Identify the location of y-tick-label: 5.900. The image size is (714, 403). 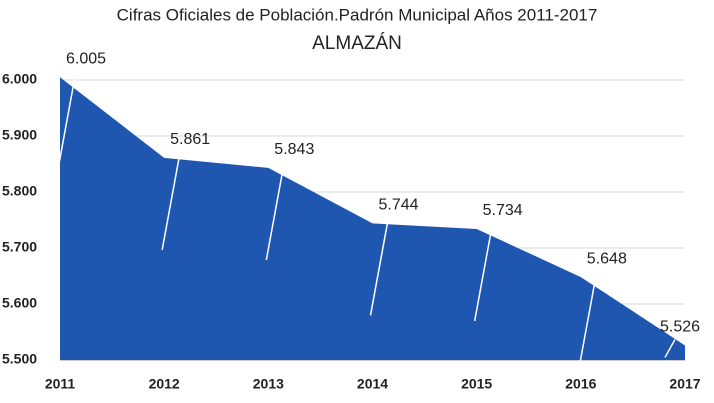
(19, 135).